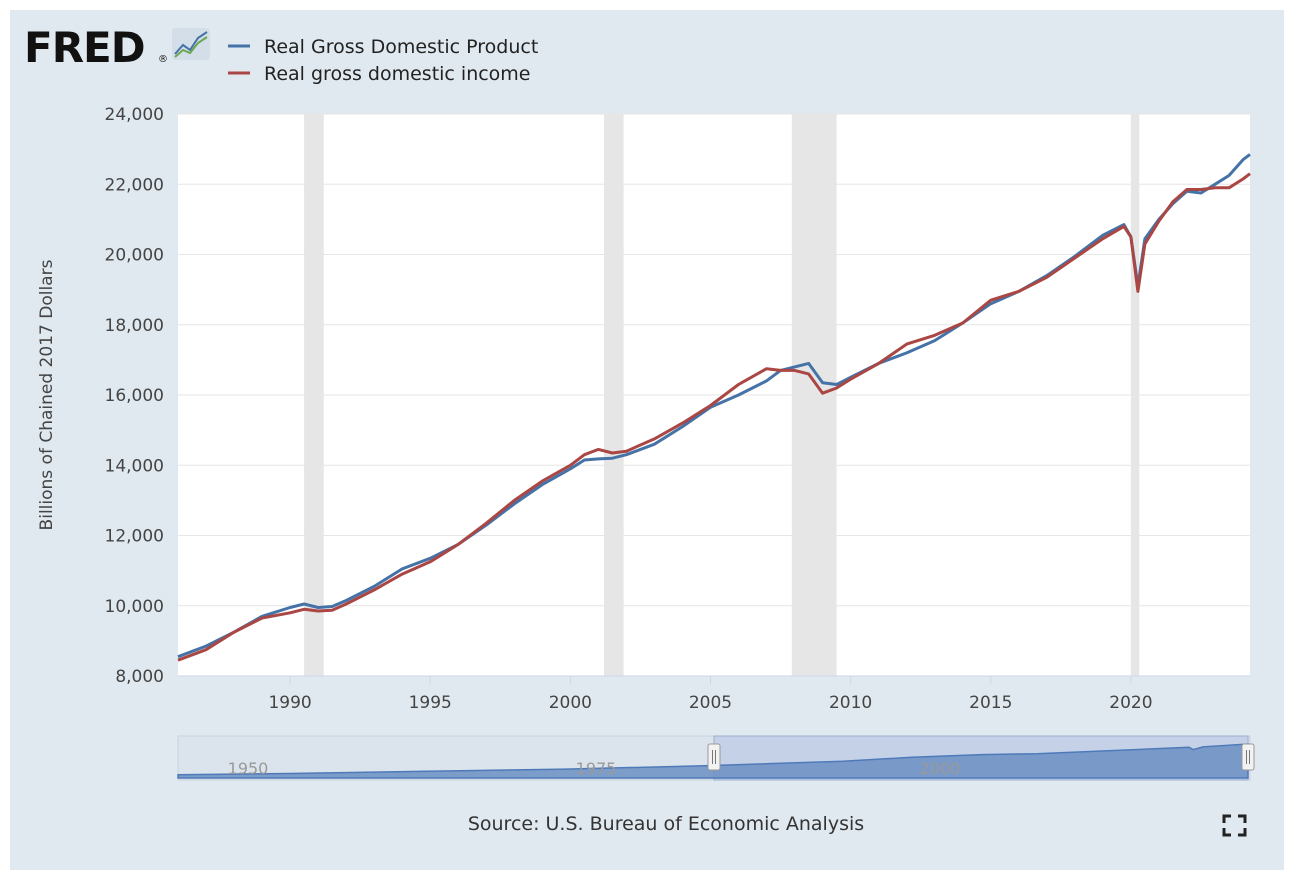 The width and height of the screenshot is (1292, 879). I want to click on y-tick-label: 16,000, so click(134, 396).